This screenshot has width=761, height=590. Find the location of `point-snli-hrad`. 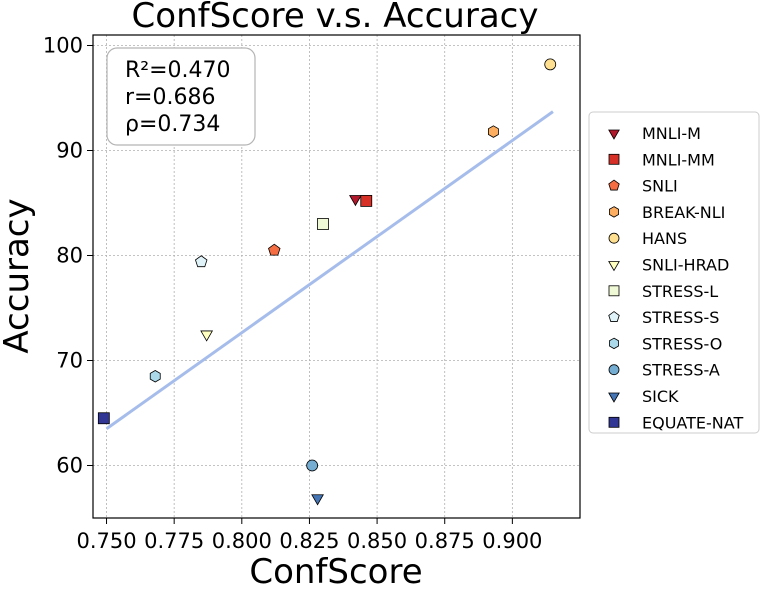

point-snli-hrad is located at coordinates (207, 336).